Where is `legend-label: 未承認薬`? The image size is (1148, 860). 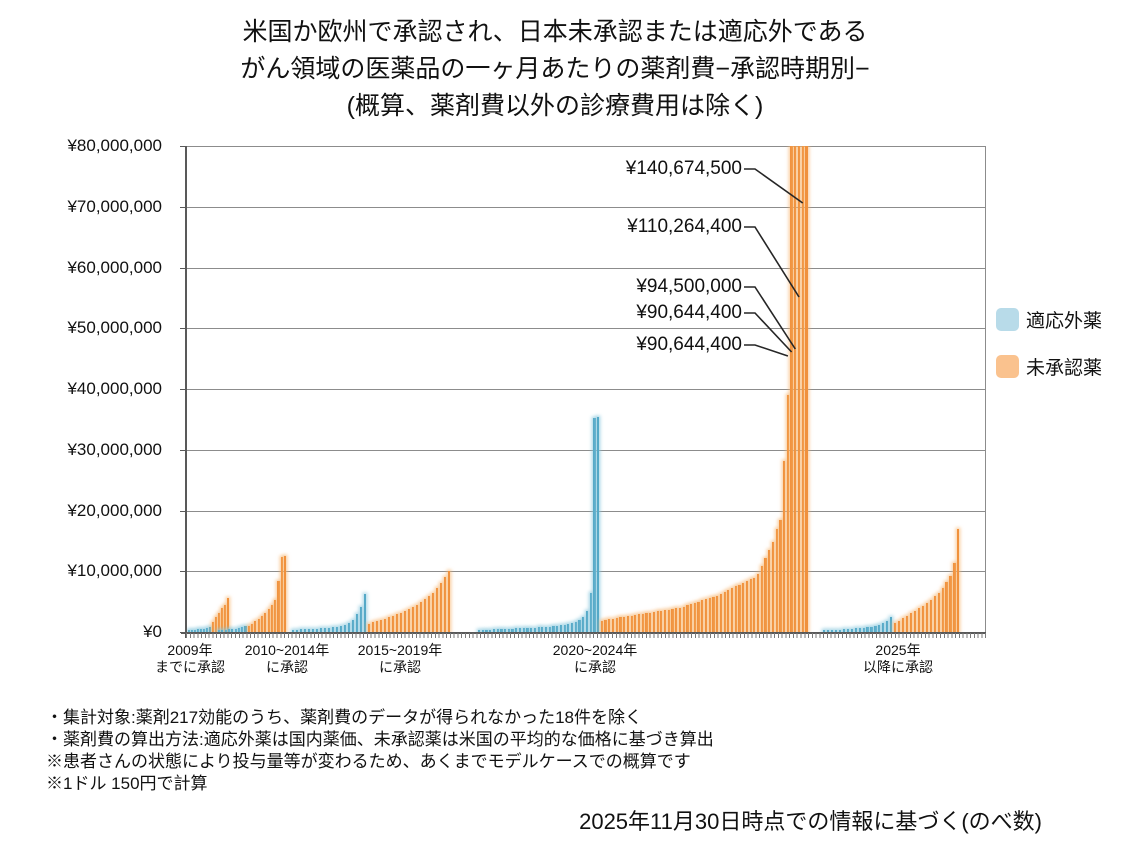
legend-label: 未承認薬 is located at coordinates (1064, 368).